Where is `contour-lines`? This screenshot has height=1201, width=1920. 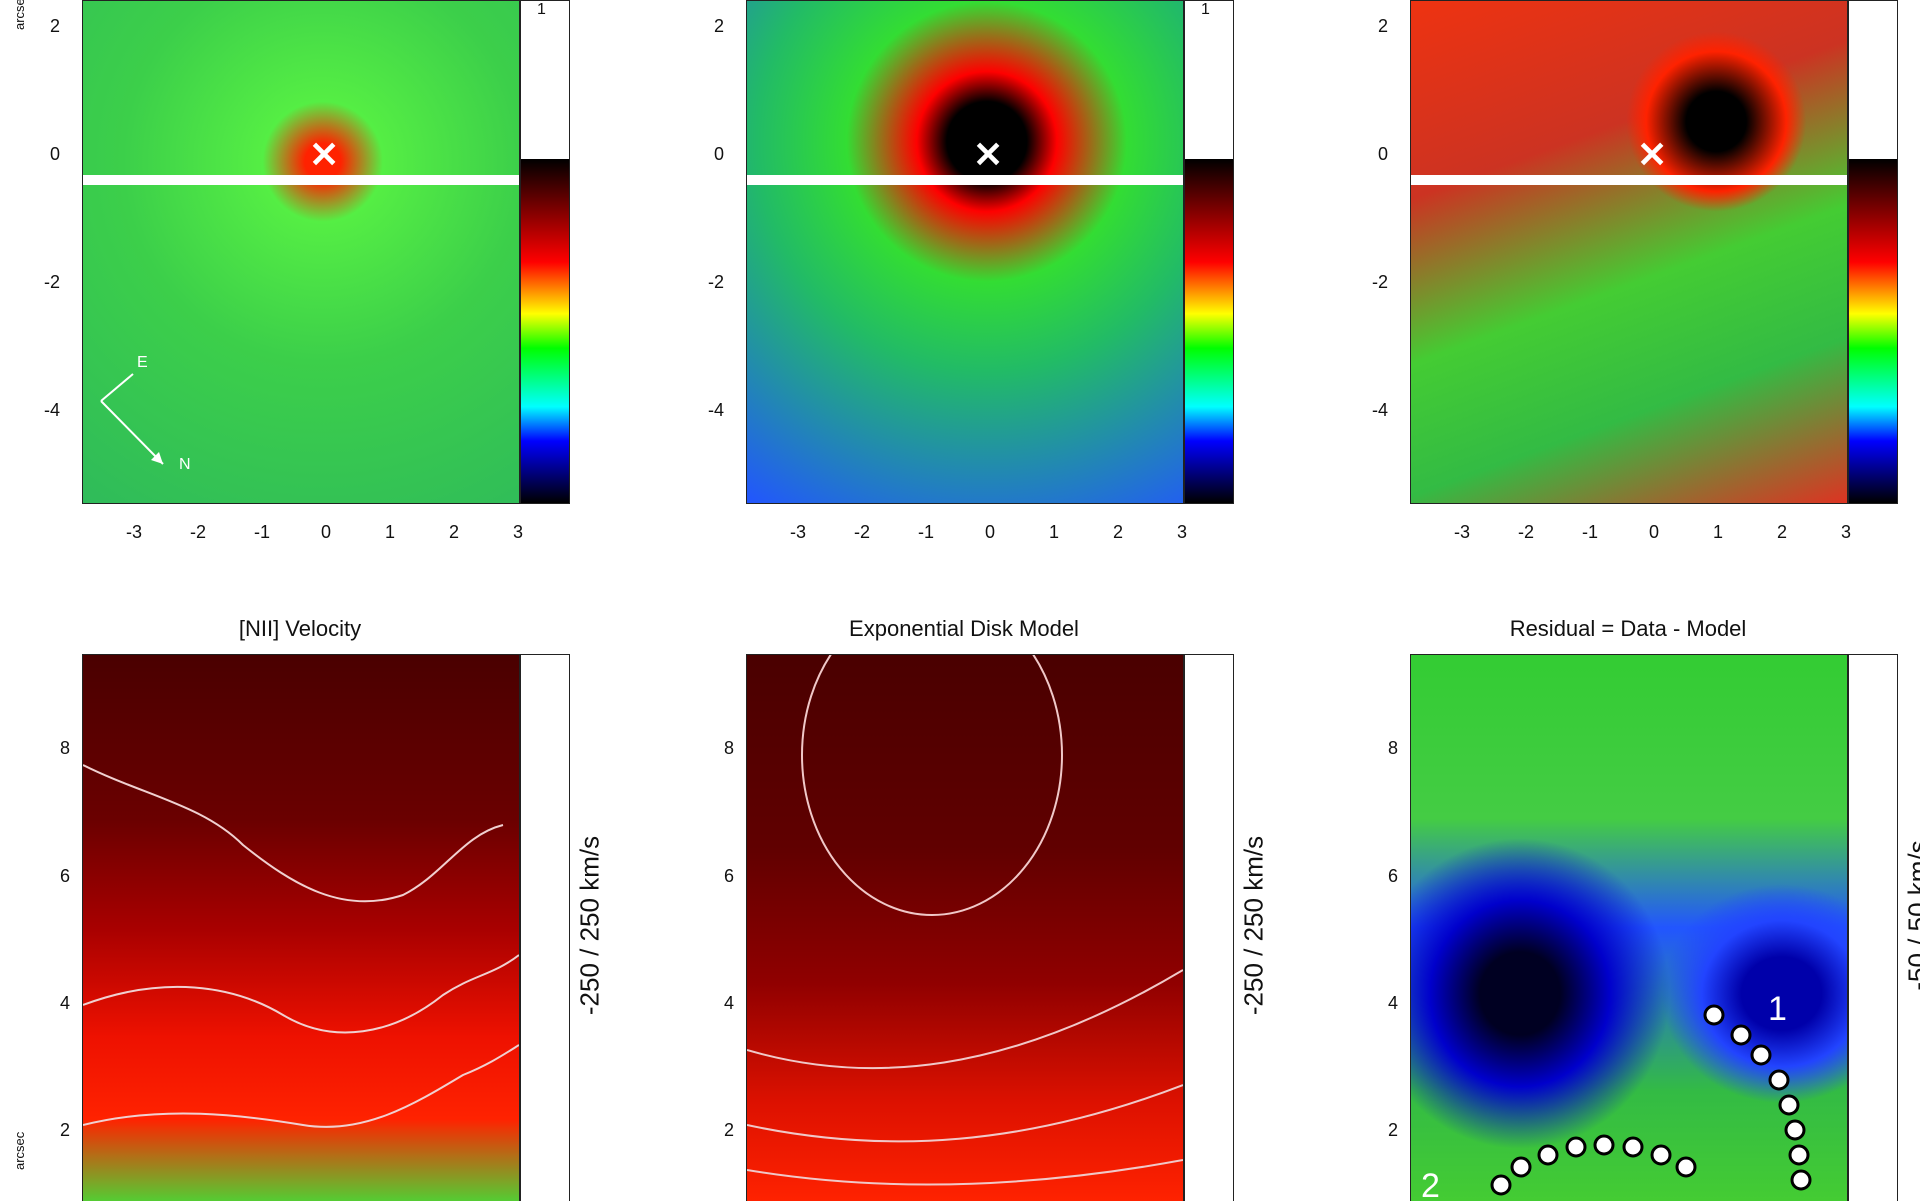
contour-lines is located at coordinates (301, 928).